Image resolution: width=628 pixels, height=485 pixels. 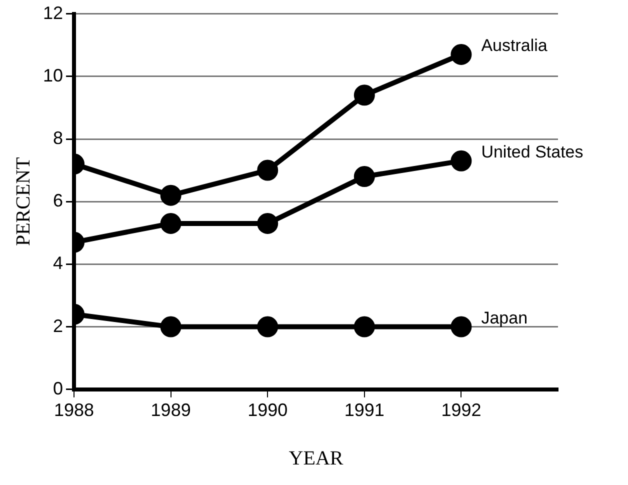 What do you see at coordinates (364, 410) in the screenshot?
I see `x-tick-label: 1991` at bounding box center [364, 410].